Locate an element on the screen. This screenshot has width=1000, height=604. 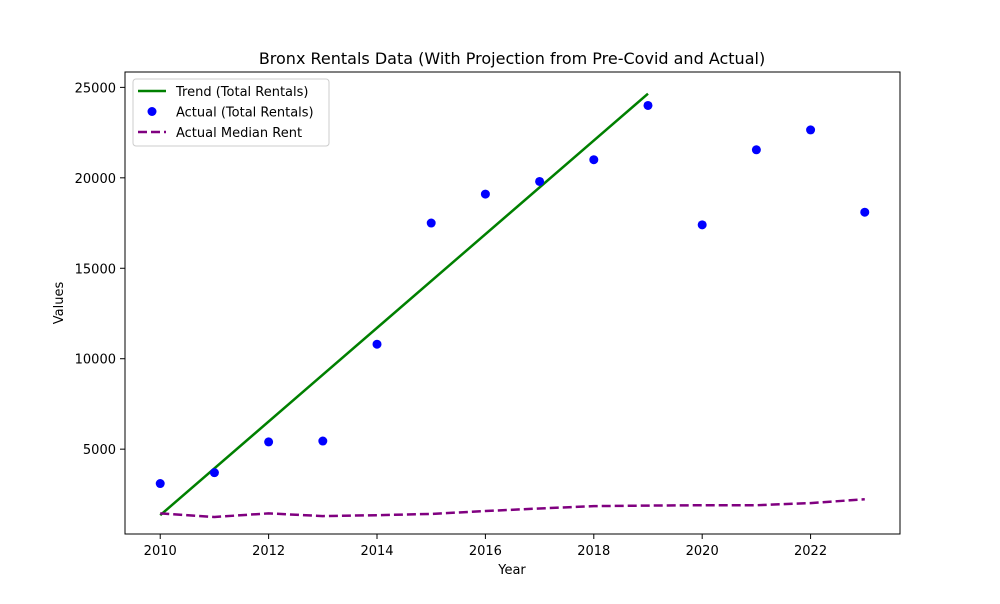
legend-label: Actual (Total Rentals) is located at coordinates (245, 113).